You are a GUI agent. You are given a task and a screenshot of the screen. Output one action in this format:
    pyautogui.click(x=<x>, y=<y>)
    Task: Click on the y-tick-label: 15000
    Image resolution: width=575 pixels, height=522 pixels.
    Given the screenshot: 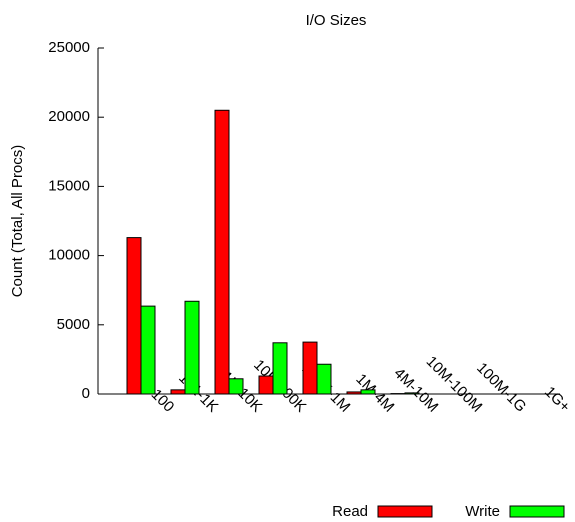 What is the action you would take?
    pyautogui.click(x=69, y=185)
    